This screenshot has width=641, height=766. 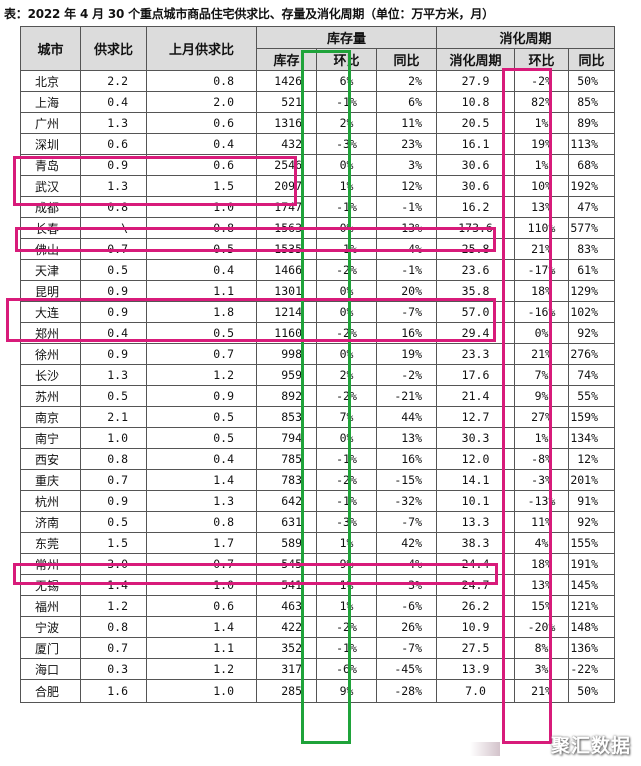 What do you see at coordinates (113, 543) in the screenshot?
I see `cell-supply-ratio: 1.5` at bounding box center [113, 543].